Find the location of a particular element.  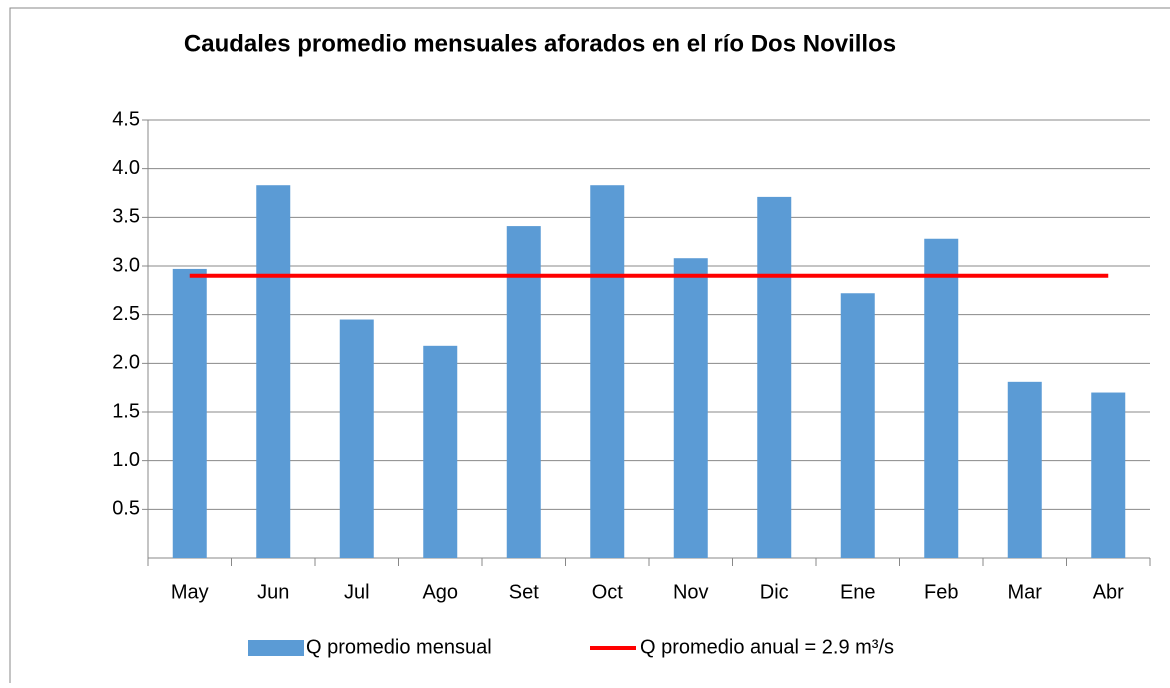

x-tick-label: Dic is located at coordinates (774, 592).